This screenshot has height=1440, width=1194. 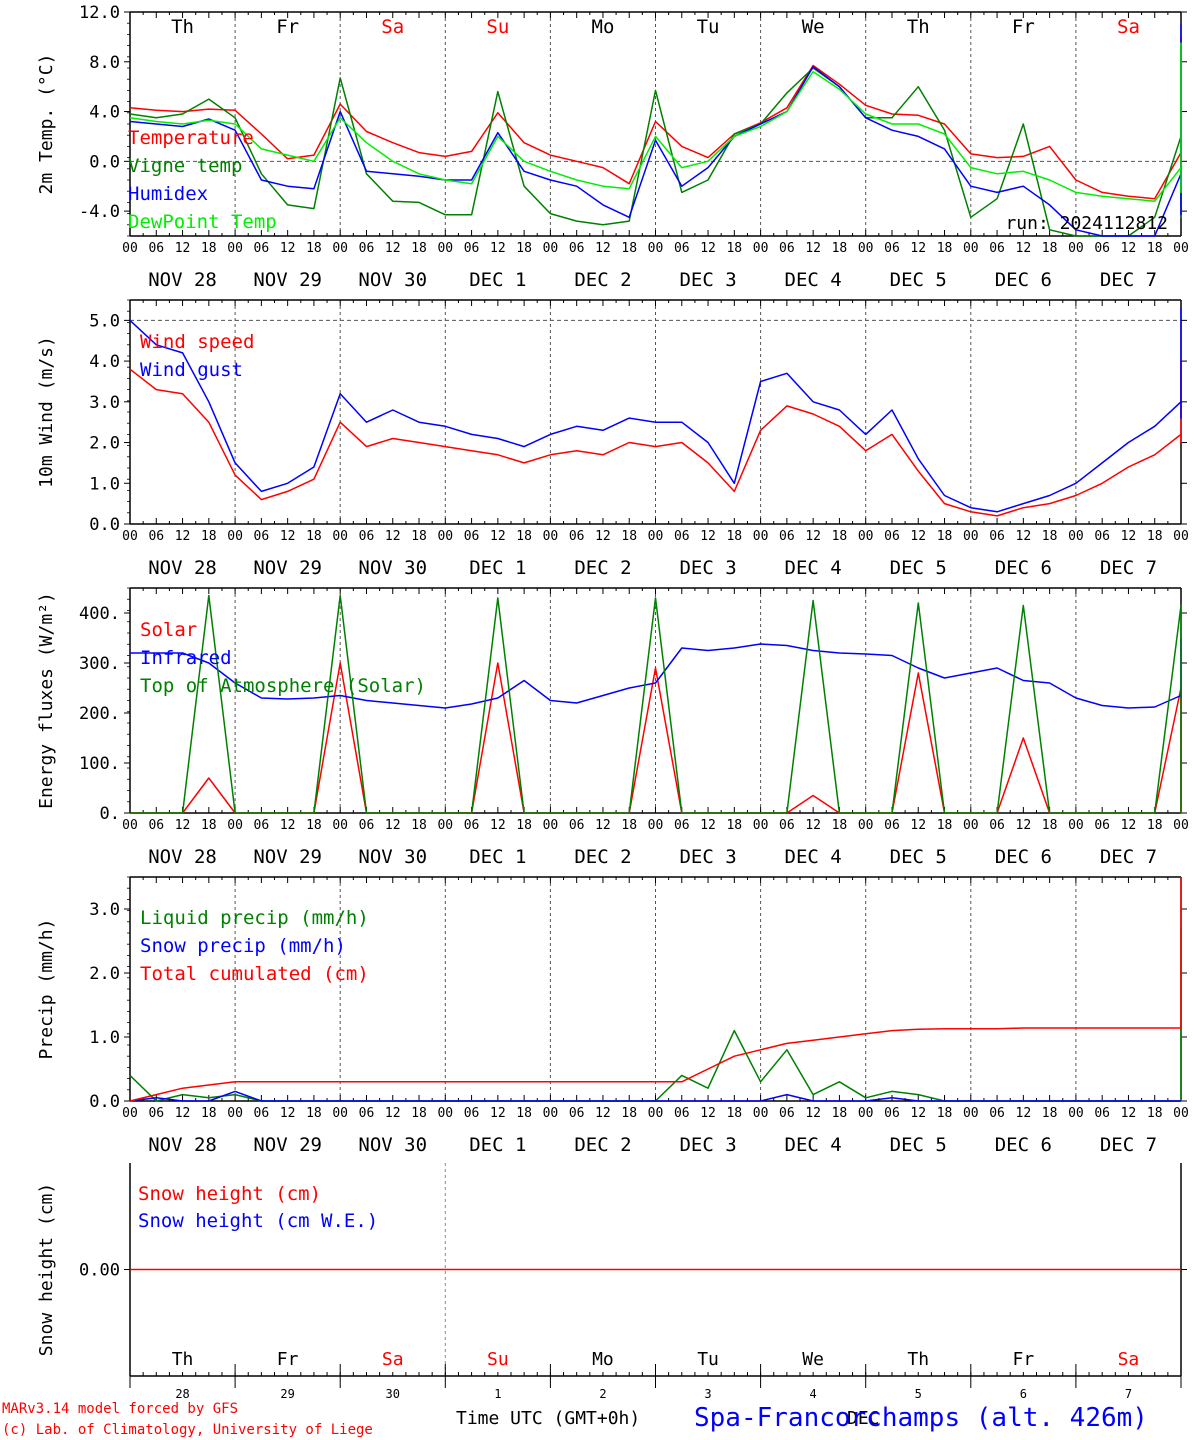 I want to click on legend-entry: Solar, so click(x=168, y=630).